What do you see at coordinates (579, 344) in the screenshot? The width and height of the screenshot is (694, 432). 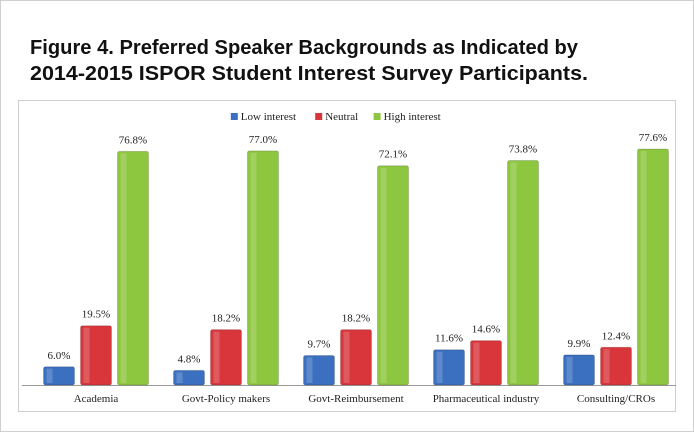 I see `data-label: 9.9%` at bounding box center [579, 344].